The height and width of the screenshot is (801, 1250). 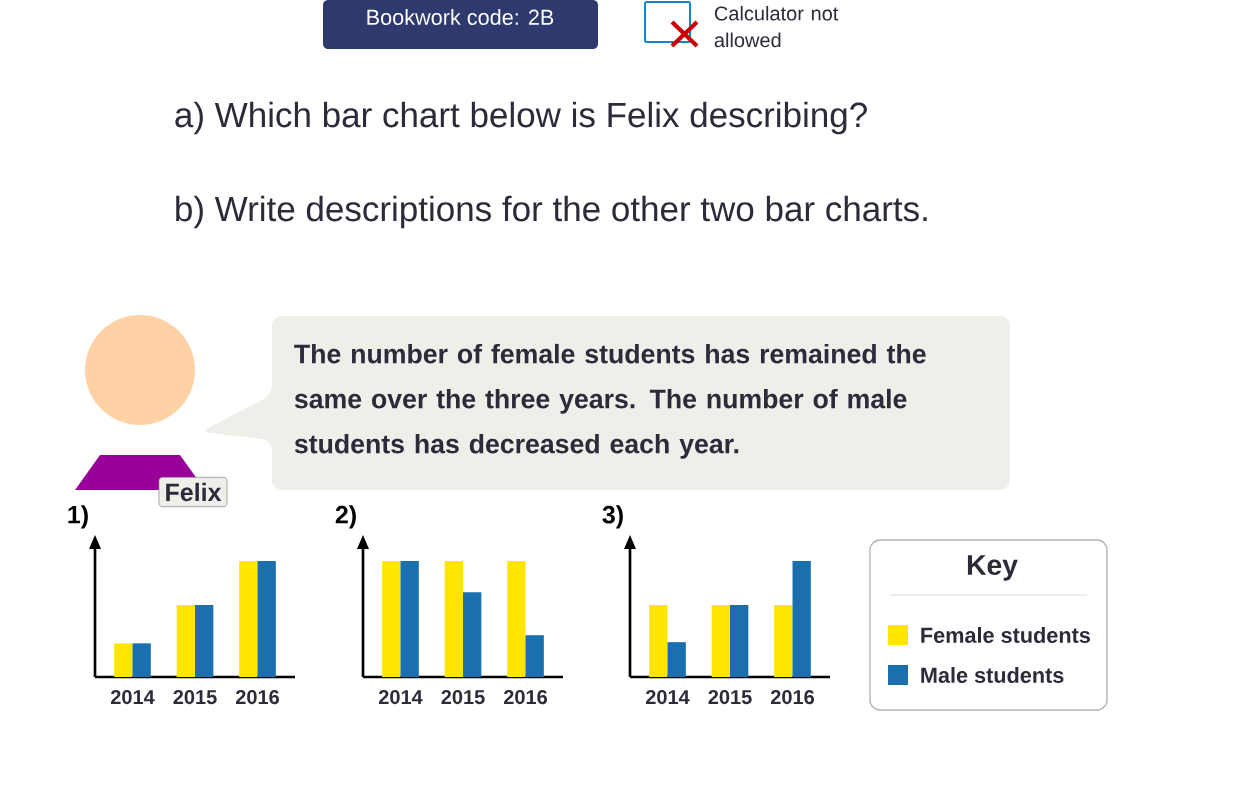 What do you see at coordinates (345, 517) in the screenshot?
I see `chart-title: 2)` at bounding box center [345, 517].